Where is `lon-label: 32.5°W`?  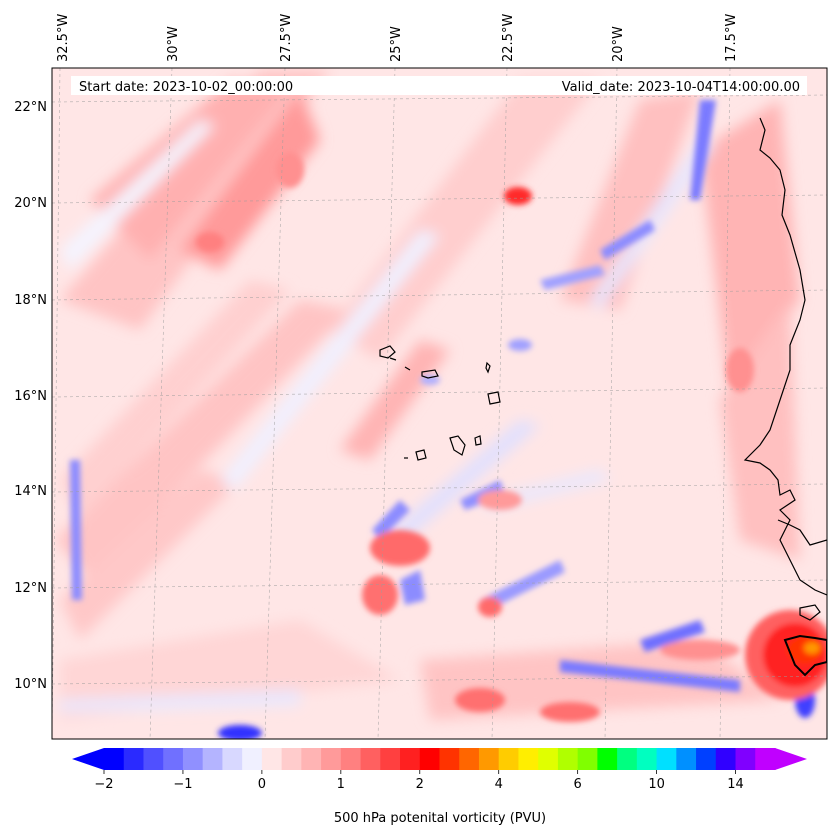
lon-label: 32.5°W is located at coordinates (63, 38).